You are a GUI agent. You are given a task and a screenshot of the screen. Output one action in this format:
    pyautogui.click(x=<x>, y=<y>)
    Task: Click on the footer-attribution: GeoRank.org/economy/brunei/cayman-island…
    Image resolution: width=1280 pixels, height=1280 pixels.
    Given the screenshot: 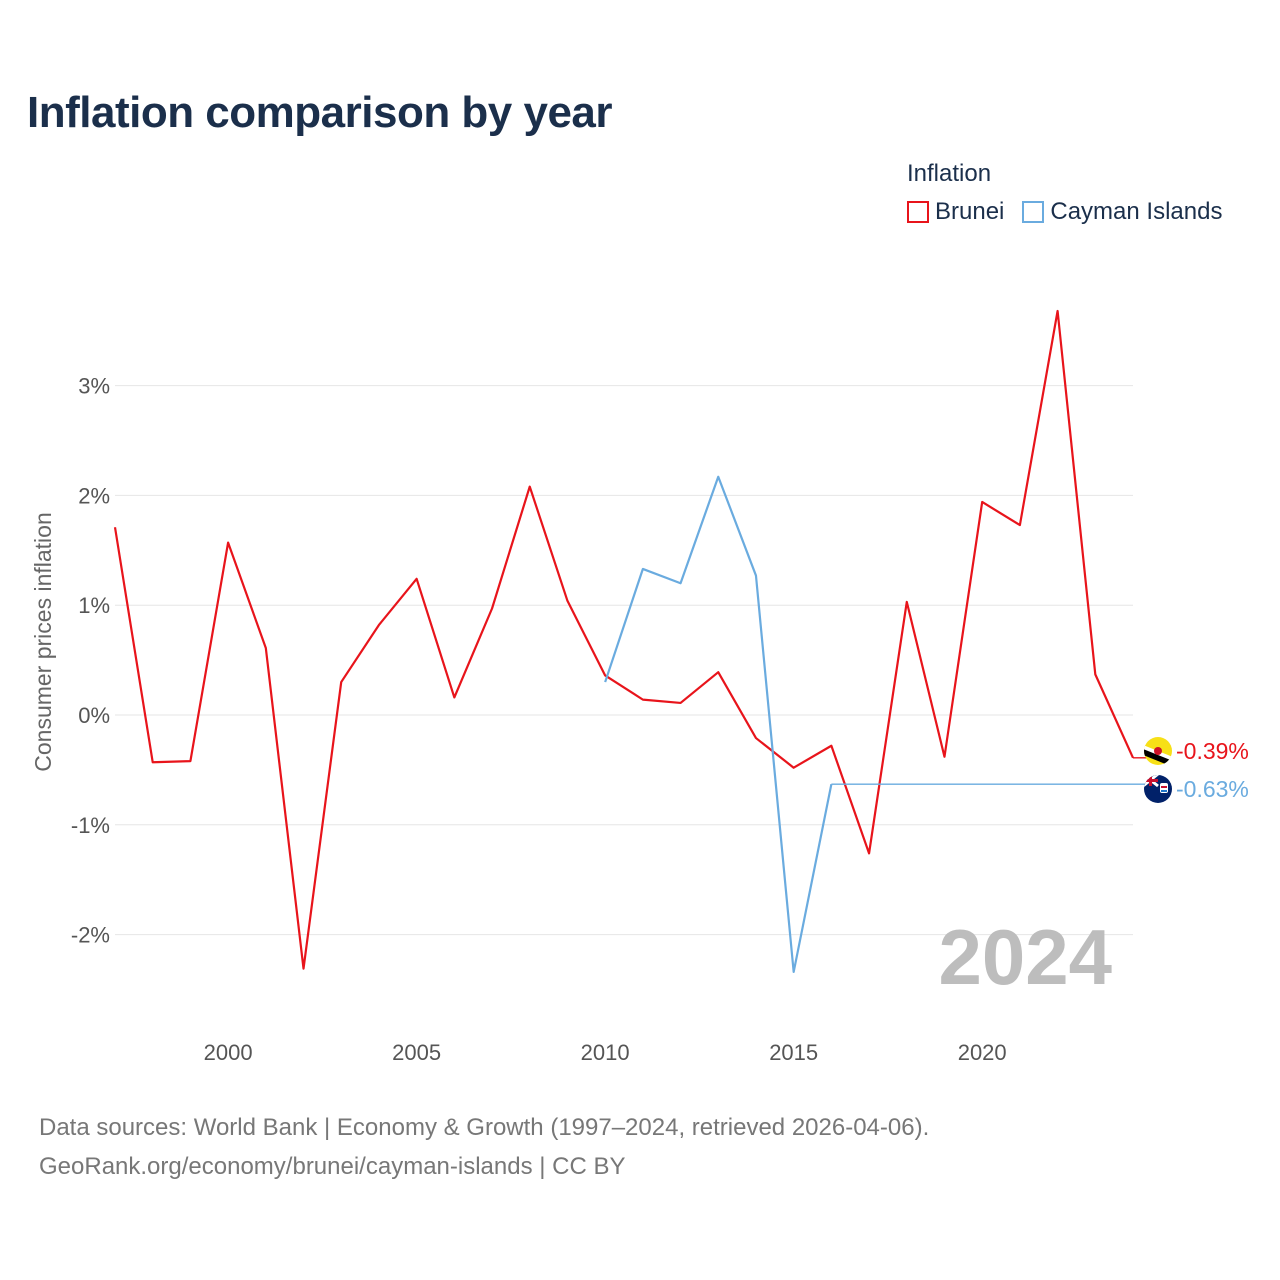 What is the action you would take?
    pyautogui.click(x=332, y=1166)
    